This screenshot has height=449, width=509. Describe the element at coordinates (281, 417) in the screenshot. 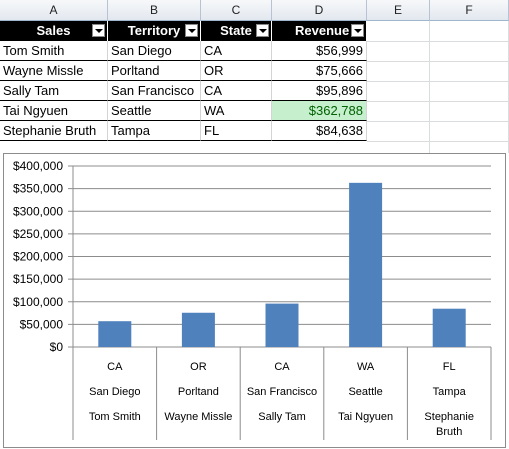

I see `x-label-sales: Sally Tam` at that location.